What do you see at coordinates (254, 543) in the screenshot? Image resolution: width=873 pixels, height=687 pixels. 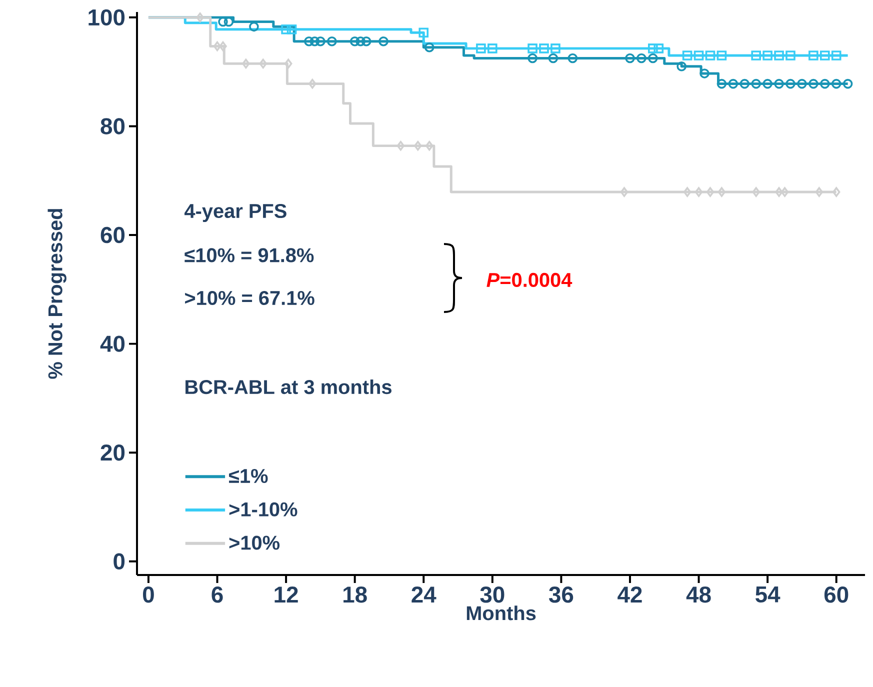 I see `legend-label: >10%` at bounding box center [254, 543].